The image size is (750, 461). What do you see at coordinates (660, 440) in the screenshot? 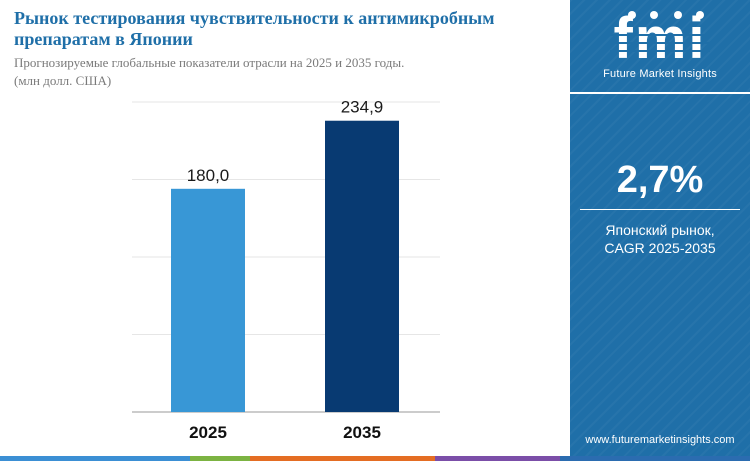
I see `website-link: www.futuremarketinsights.com` at bounding box center [660, 440].